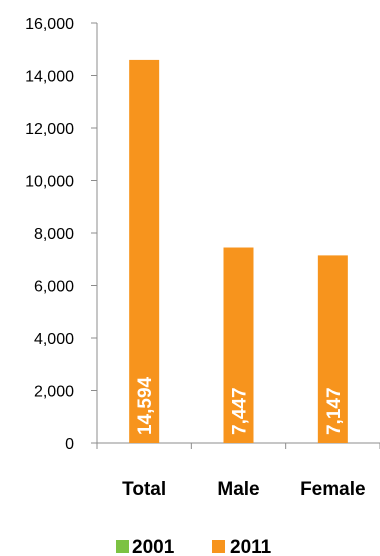 This screenshot has height=556, width=380. What do you see at coordinates (69, 444) in the screenshot?
I see `y-tick-label: 0` at bounding box center [69, 444].